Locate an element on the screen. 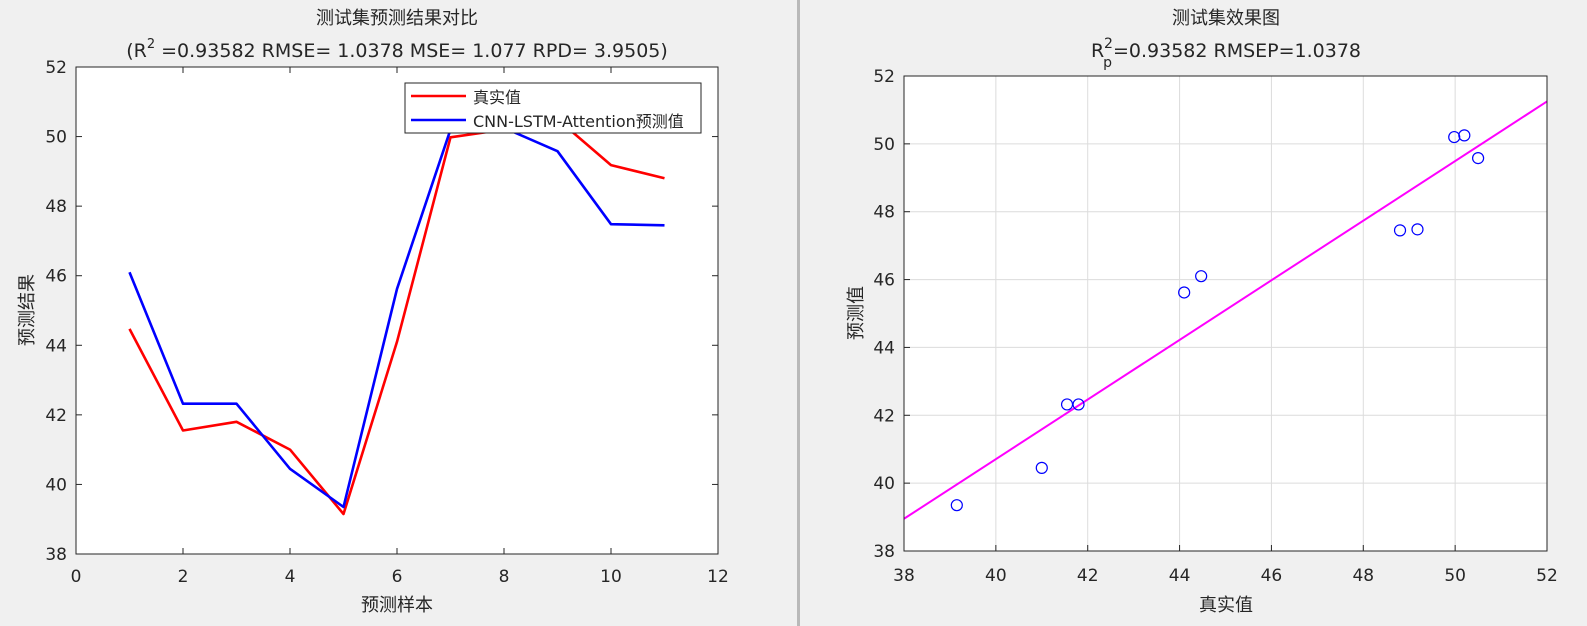 This screenshot has height=626, width=1587. x-tick-label: 44 is located at coordinates (1180, 576).